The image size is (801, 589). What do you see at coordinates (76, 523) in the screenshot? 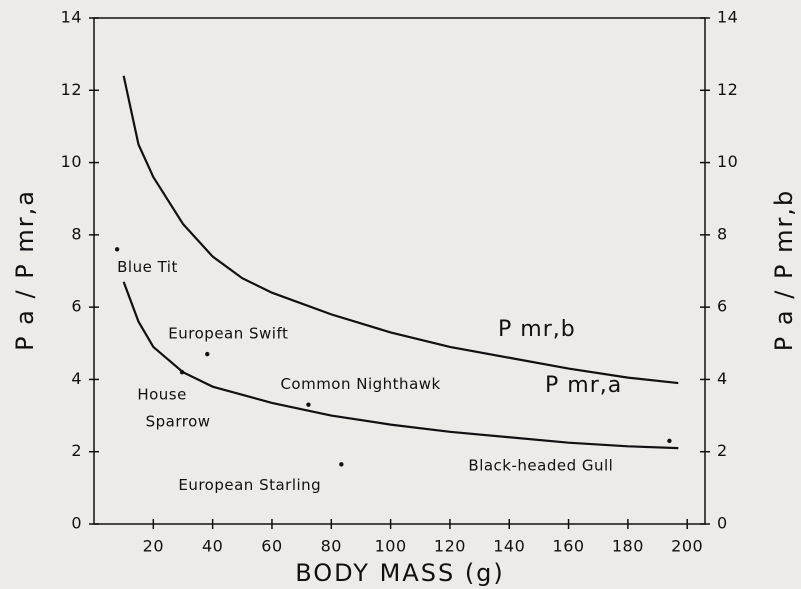
I see `y-tick-label: 0` at bounding box center [76, 523].